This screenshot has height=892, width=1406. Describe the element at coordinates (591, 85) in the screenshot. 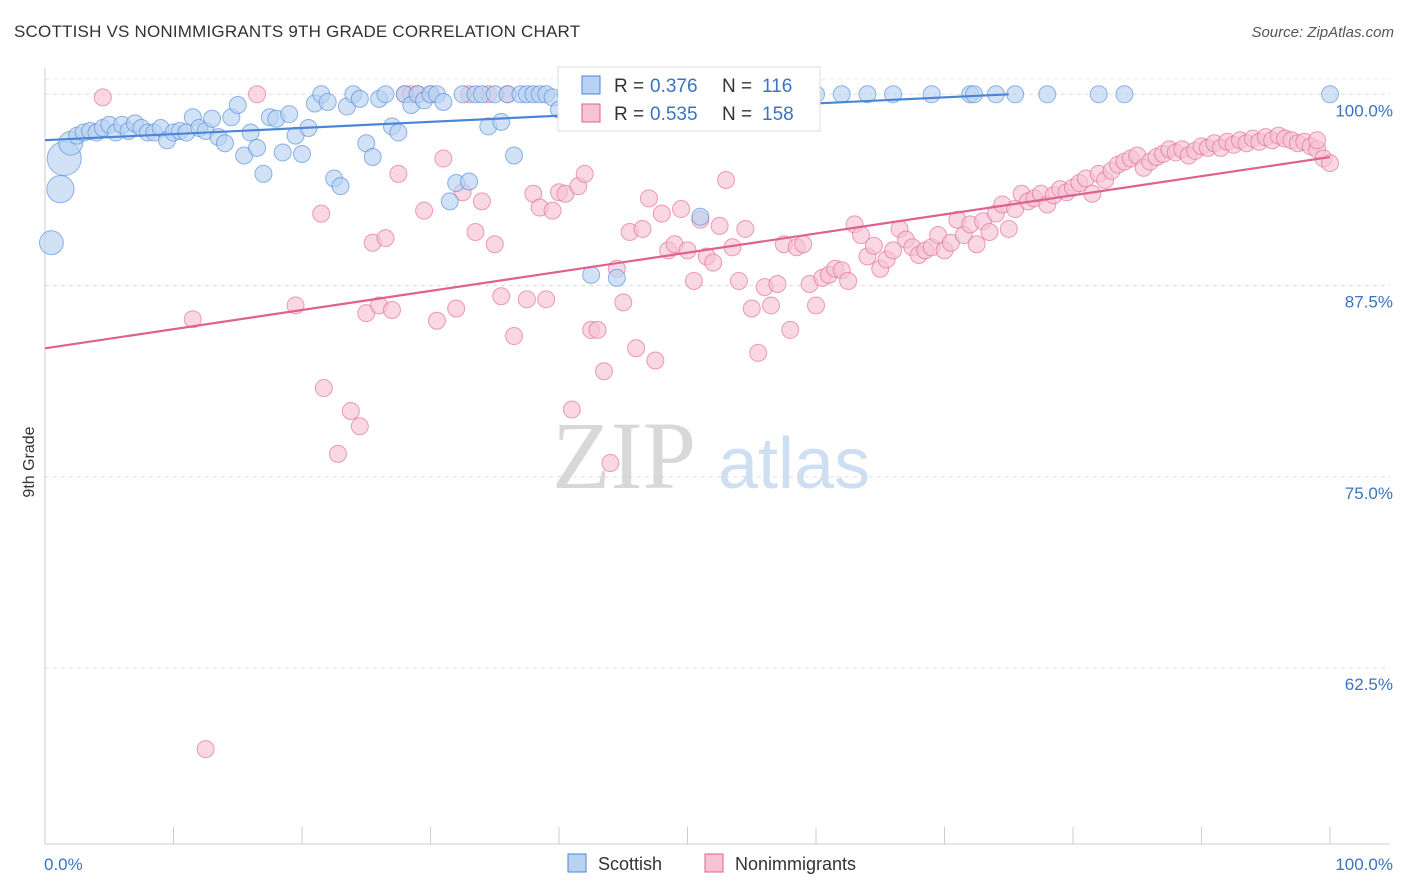

I see `legend-scottish-swatch` at that location.